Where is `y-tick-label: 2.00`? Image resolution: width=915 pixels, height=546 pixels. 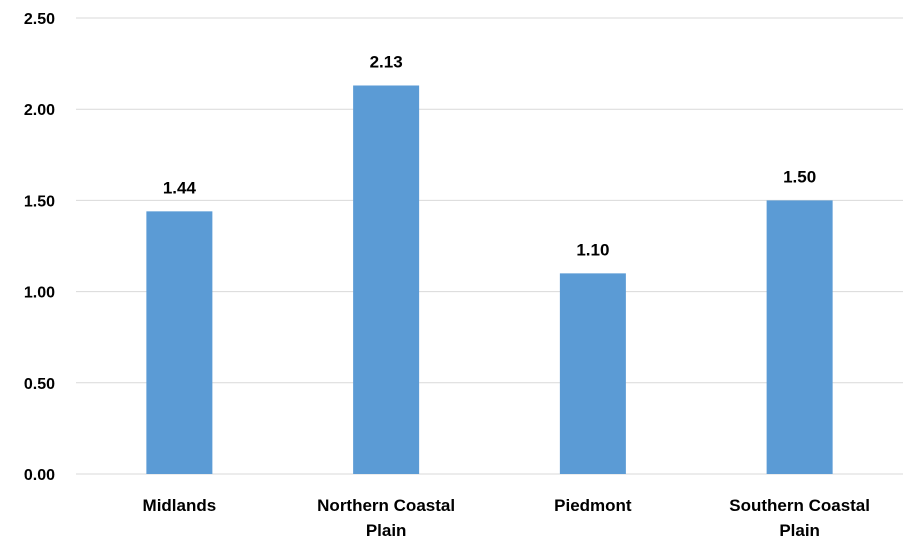
y-tick-label: 2.00 is located at coordinates (39, 110).